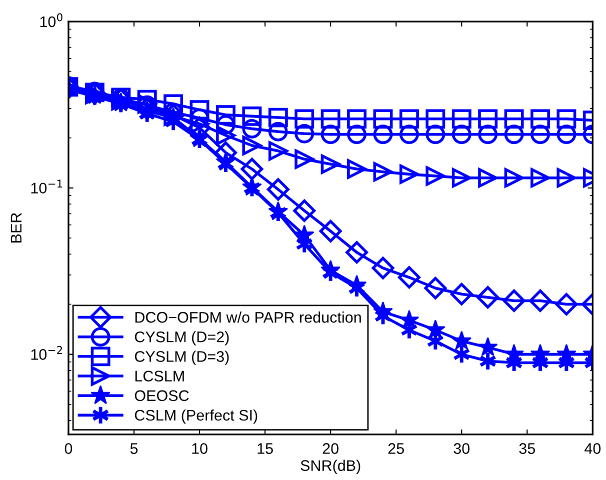 Image resolution: width=606 pixels, height=480 pixels. Describe the element at coordinates (46, 187) in the screenshot. I see `y-tick-label: 10$^{−1}$` at that location.